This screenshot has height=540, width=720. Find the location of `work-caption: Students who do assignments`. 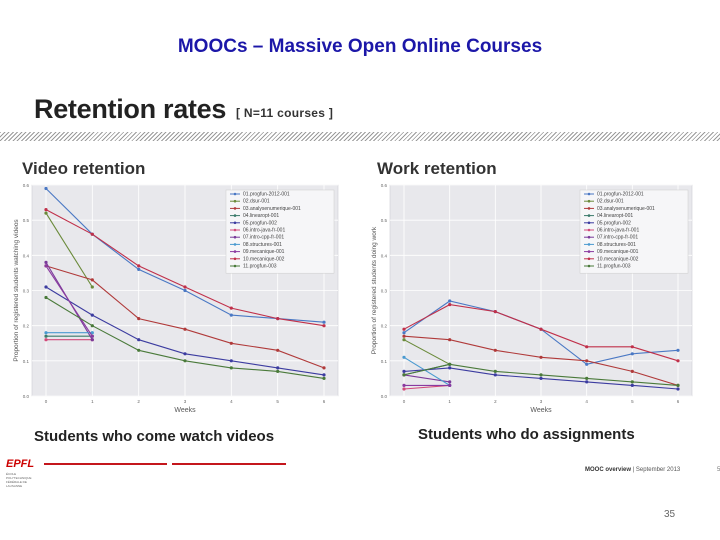

work-caption: Students who do assignments is located at coordinates (526, 434).